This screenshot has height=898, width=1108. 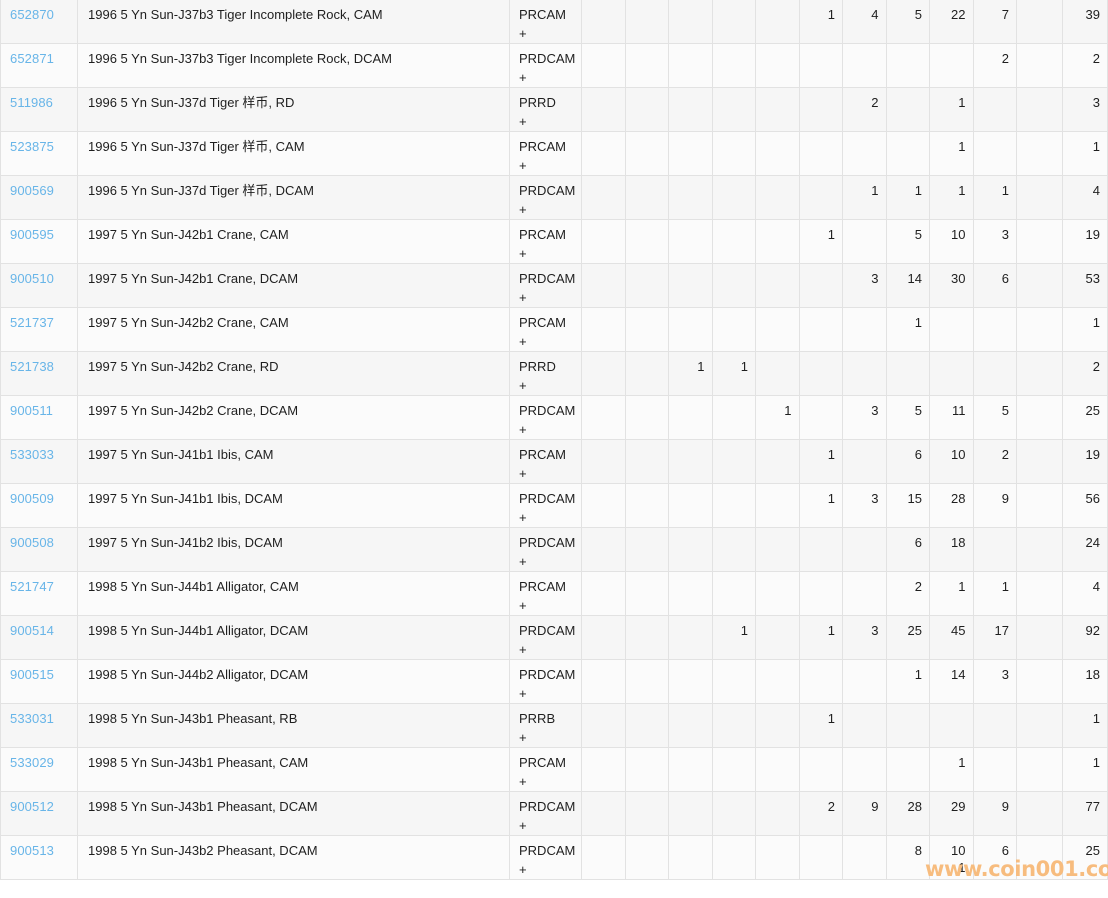 I want to click on coin-id-link: 900510, so click(x=32, y=278).